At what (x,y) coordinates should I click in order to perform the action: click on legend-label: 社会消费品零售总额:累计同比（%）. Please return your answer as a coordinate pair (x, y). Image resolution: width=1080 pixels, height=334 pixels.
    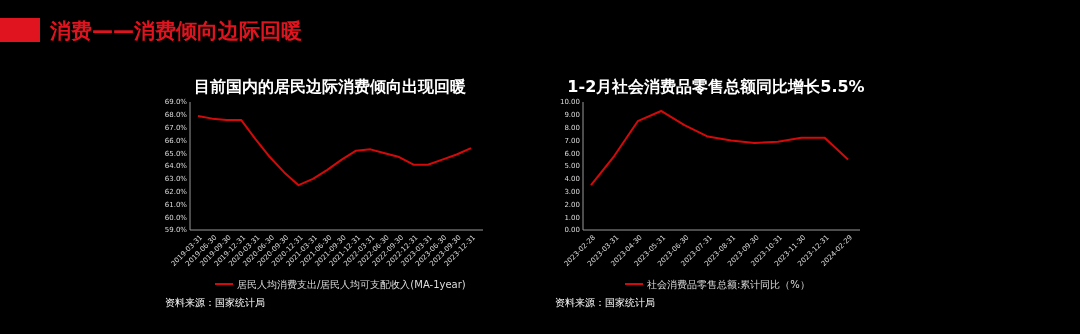
    Looking at the image, I should click on (728, 284).